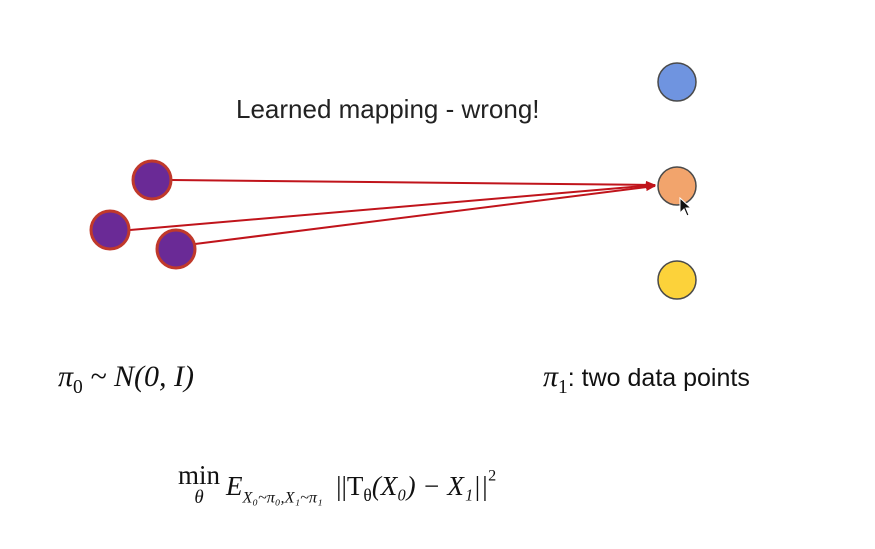 This screenshot has width=875, height=549. Describe the element at coordinates (199, 475) in the screenshot. I see `min-text: min` at that location.